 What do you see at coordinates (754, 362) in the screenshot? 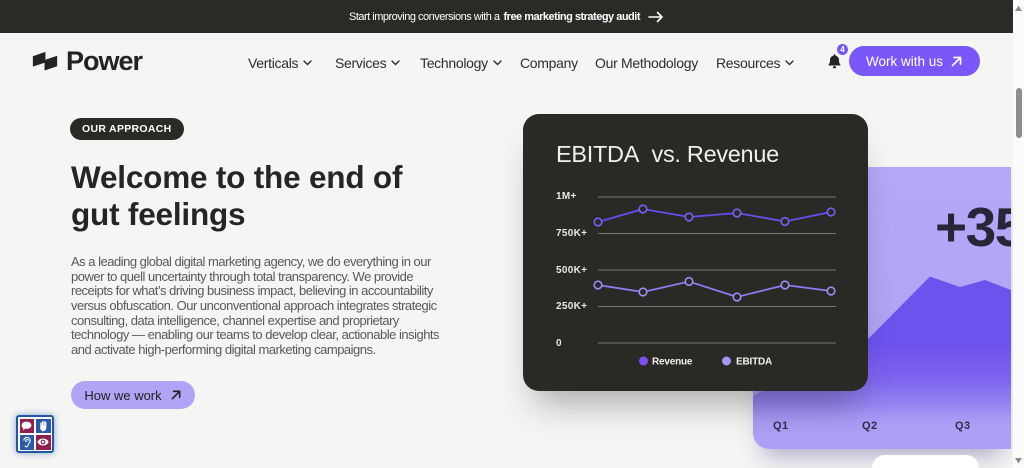
I see `svg-text: EBITDA` at bounding box center [754, 362].